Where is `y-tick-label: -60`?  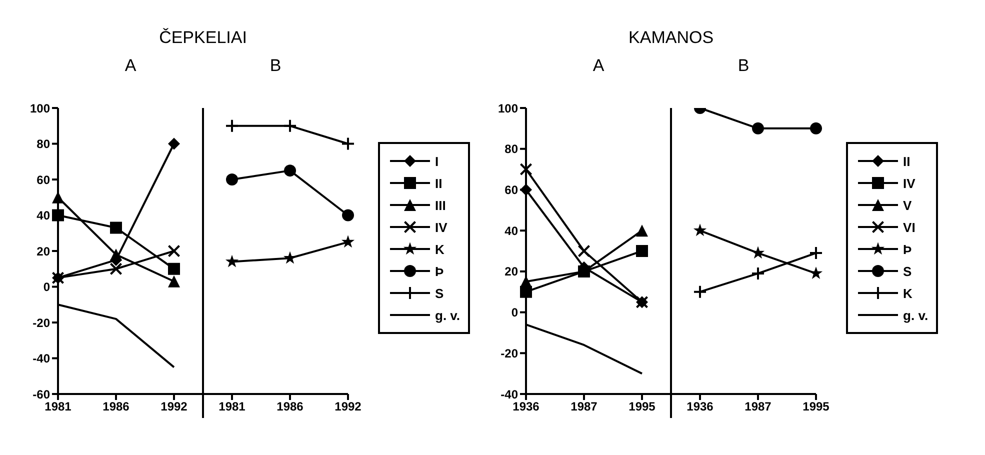
y-tick-label: -60 is located at coordinates (41, 394).